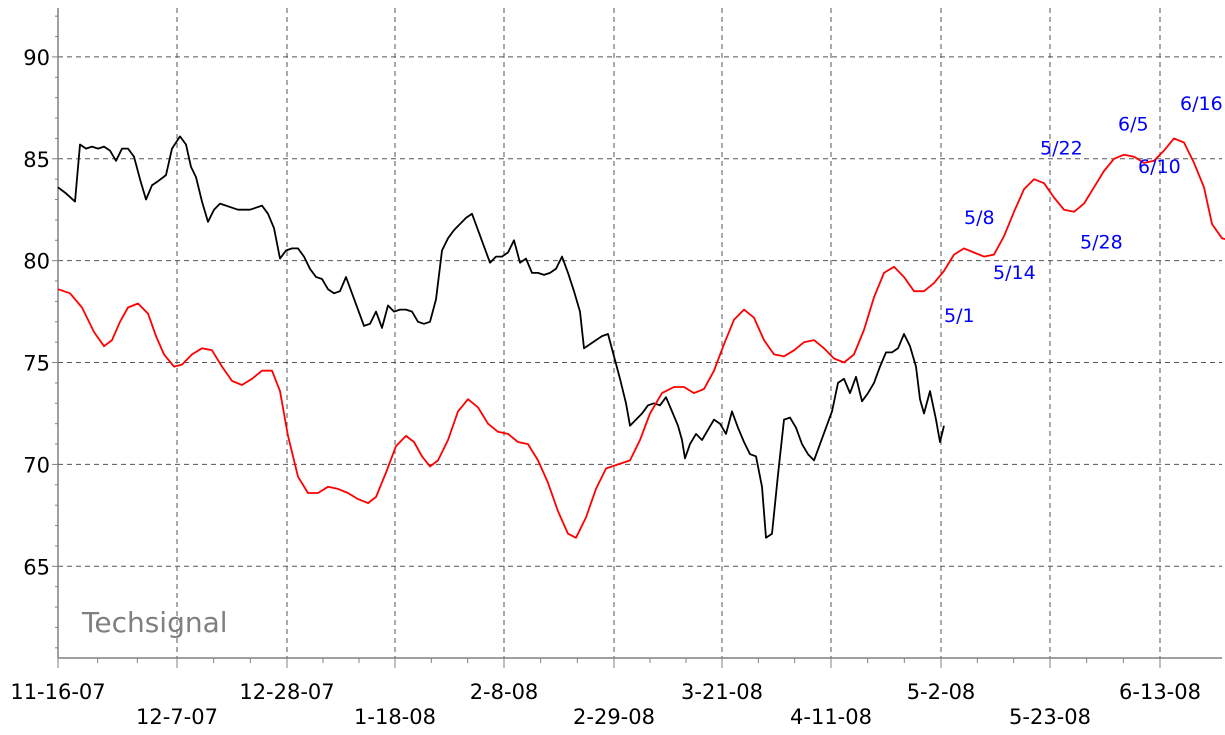 The height and width of the screenshot is (735, 1225). Describe the element at coordinates (831, 717) in the screenshot. I see `x-tick-label: 4-11-08` at that location.